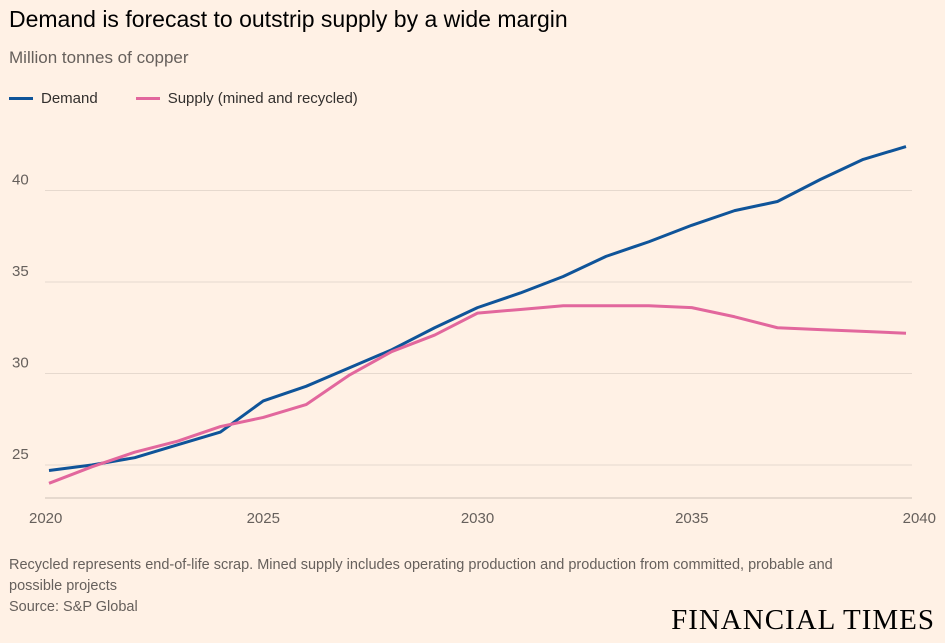 The width and height of the screenshot is (945, 643). What do you see at coordinates (20, 180) in the screenshot?
I see `y-tick-label: 40` at bounding box center [20, 180].